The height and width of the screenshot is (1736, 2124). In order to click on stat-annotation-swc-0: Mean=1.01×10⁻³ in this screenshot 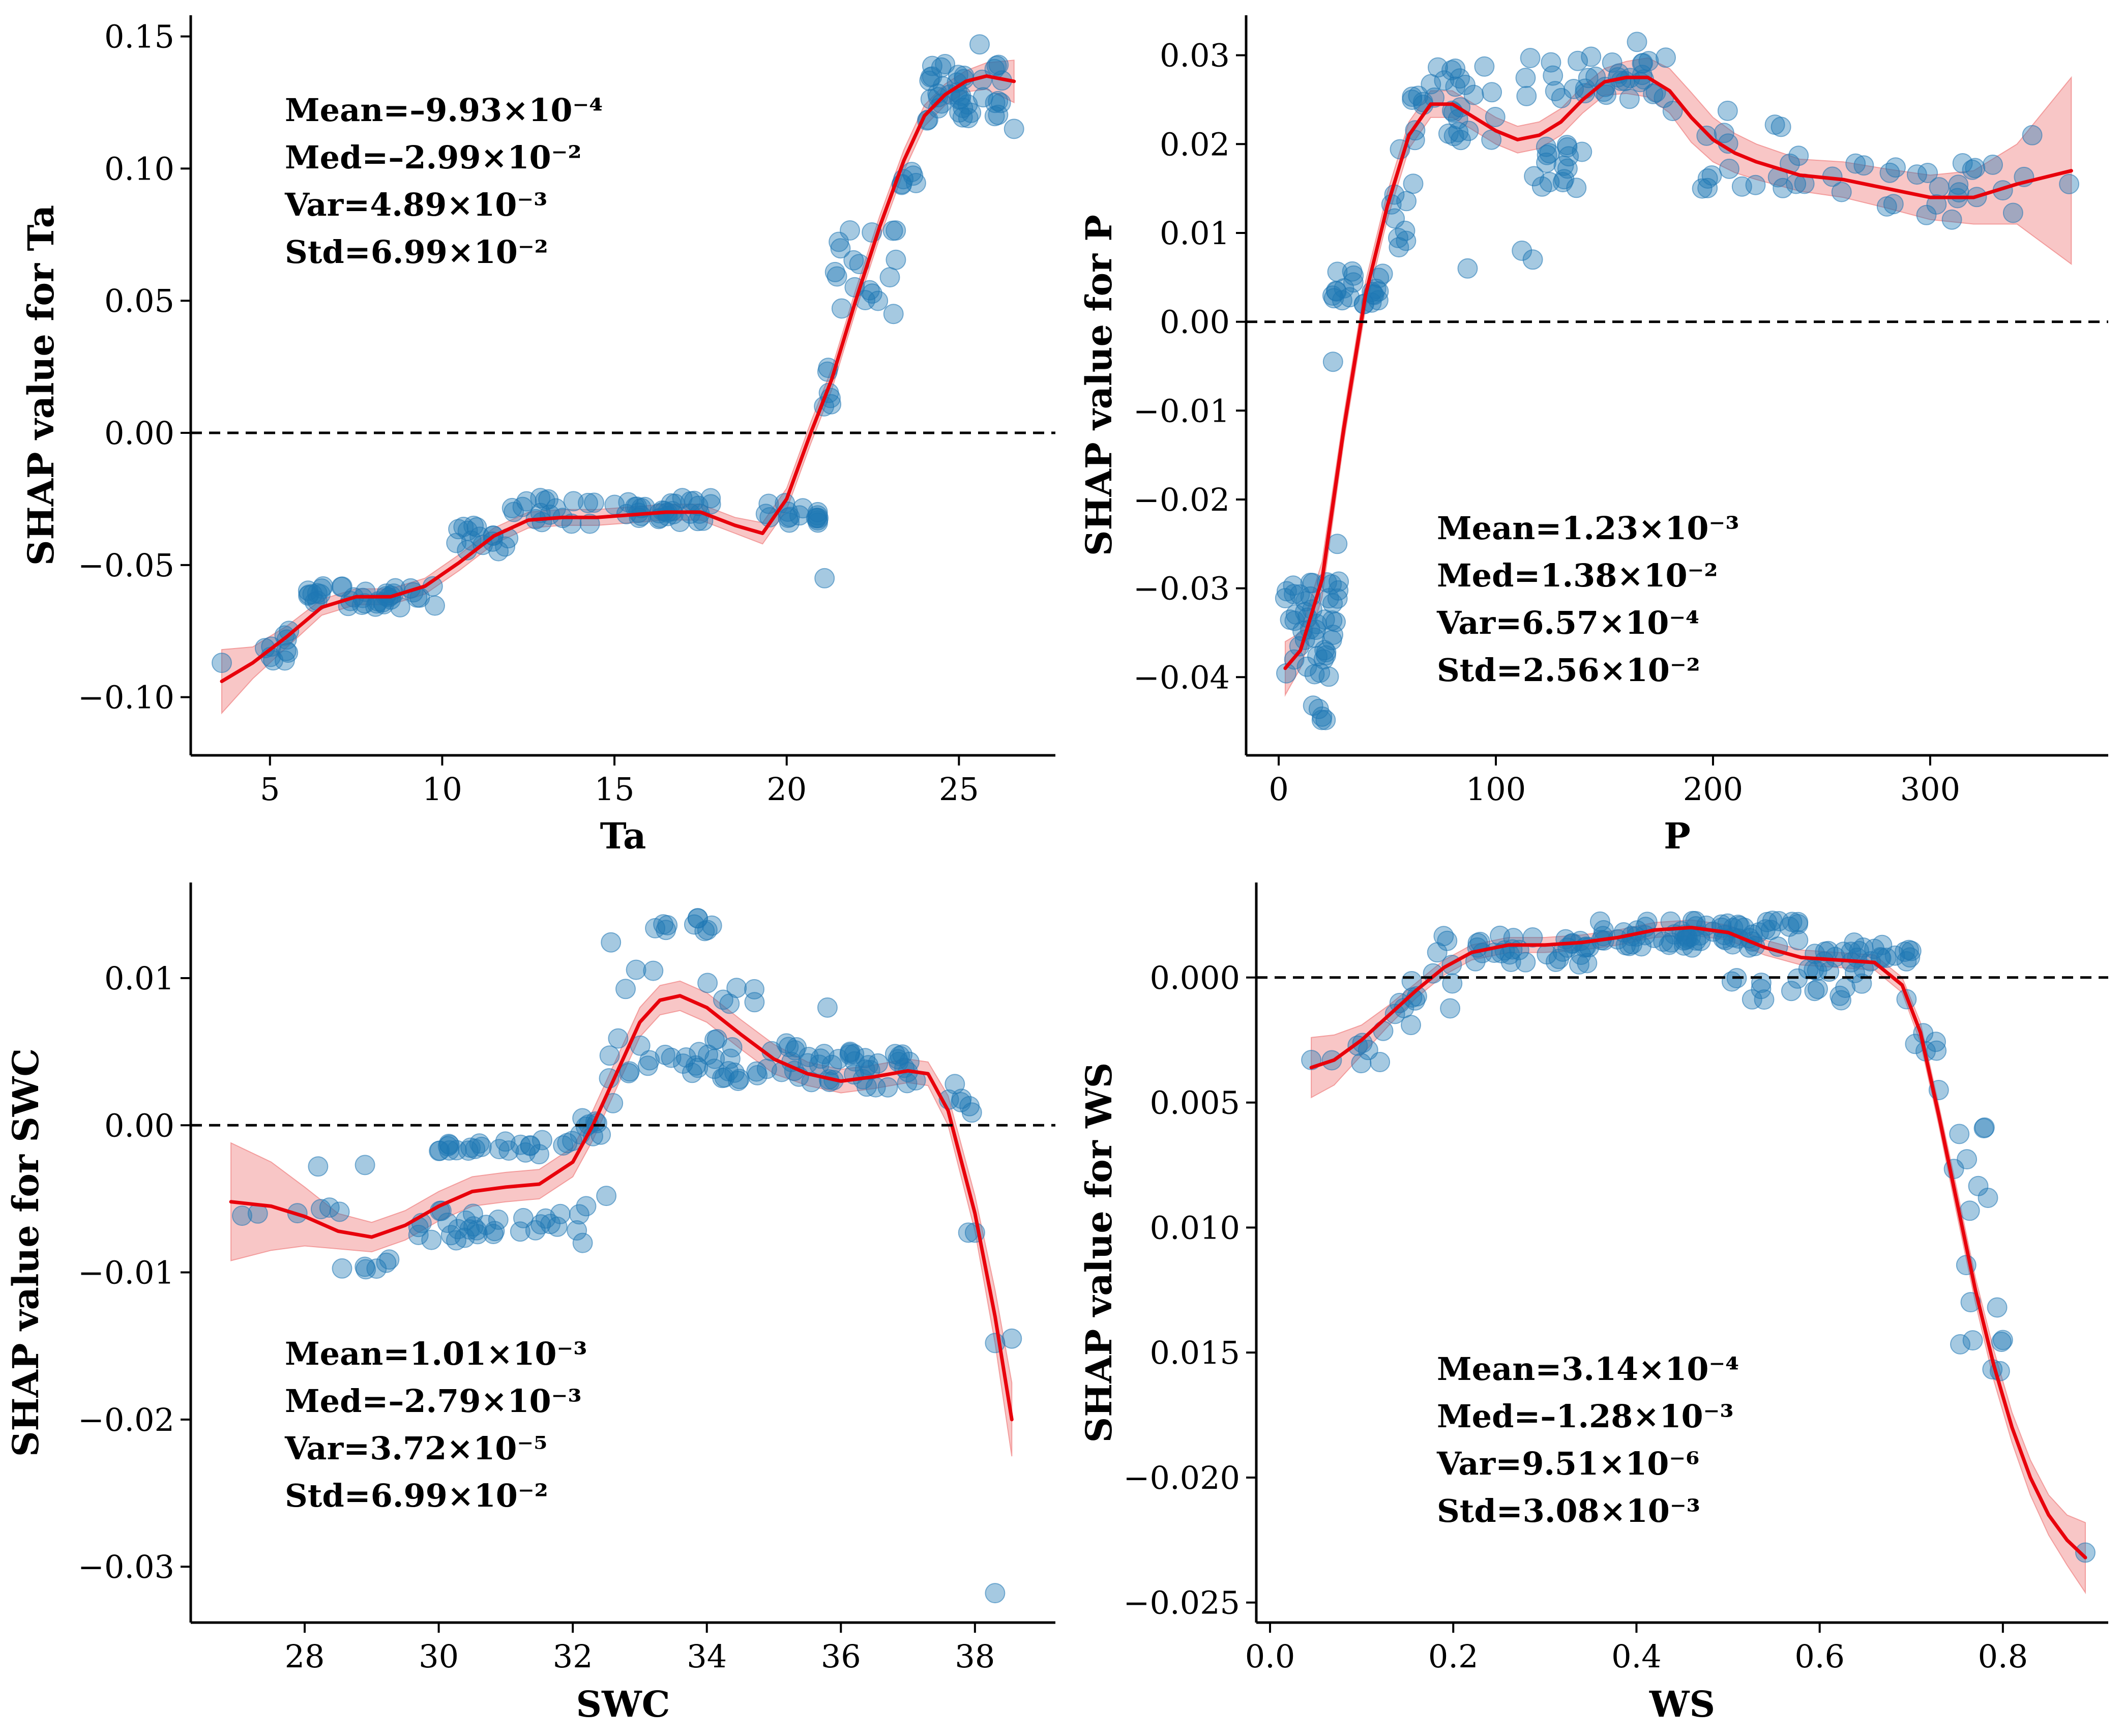, I will do `click(436, 1354)`.